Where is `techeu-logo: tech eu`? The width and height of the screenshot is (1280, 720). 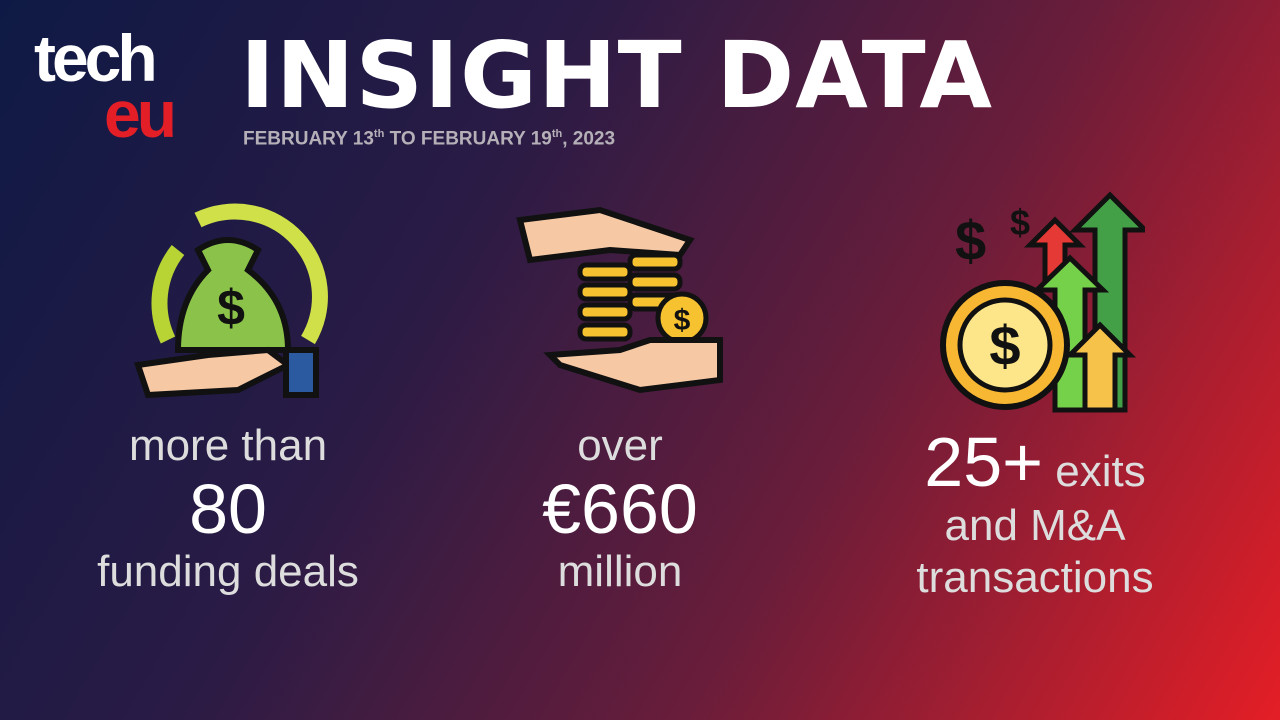
techeu-logo: tech eu is located at coordinates (114, 86).